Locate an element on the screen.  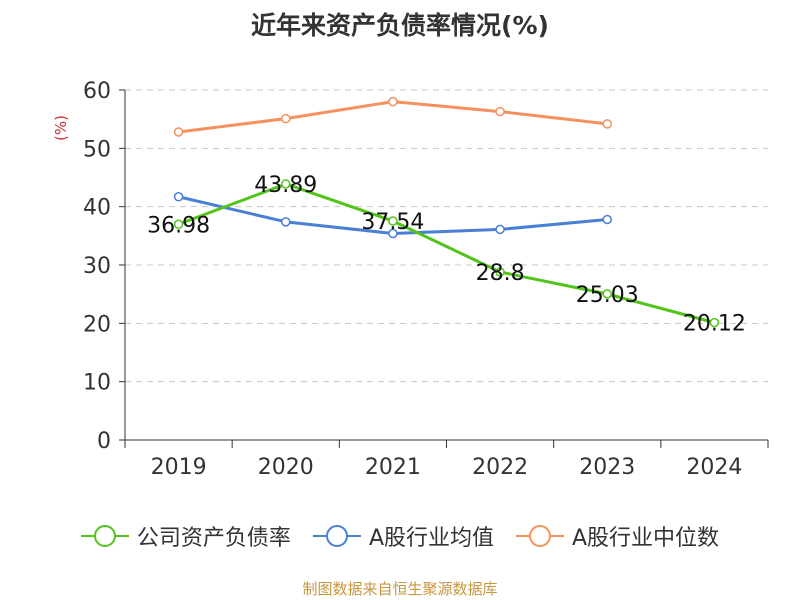
data-label: 36.98 is located at coordinates (178, 225).